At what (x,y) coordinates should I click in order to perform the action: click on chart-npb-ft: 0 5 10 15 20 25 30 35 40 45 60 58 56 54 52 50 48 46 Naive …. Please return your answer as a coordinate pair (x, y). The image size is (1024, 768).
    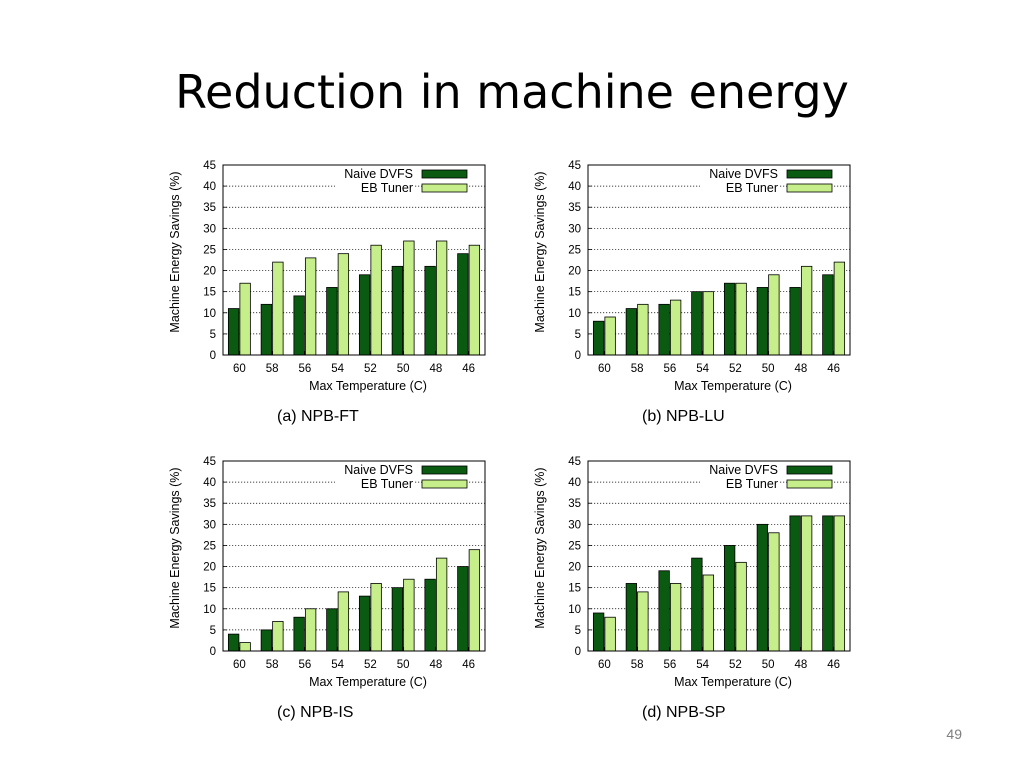
    Looking at the image, I should click on (327, 292).